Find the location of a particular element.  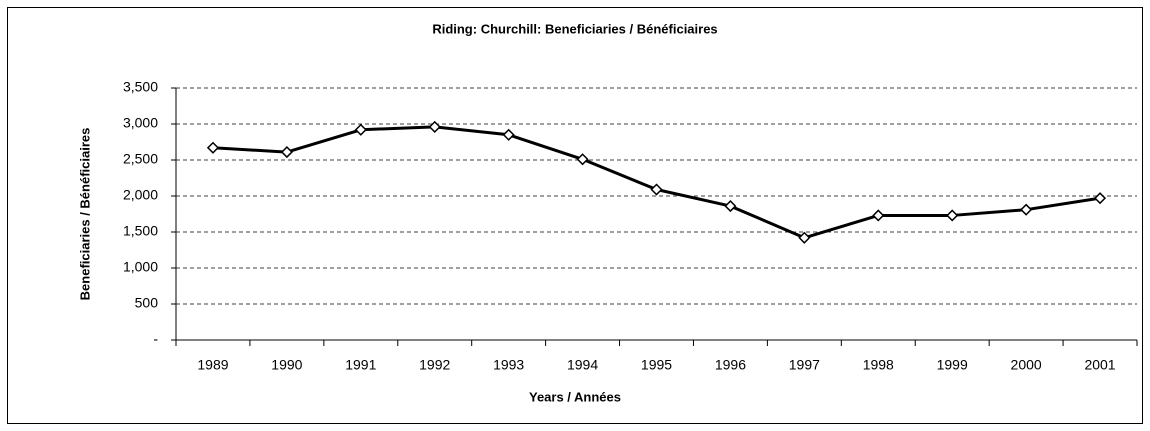

x-tick-label: 1994 is located at coordinates (582, 365).